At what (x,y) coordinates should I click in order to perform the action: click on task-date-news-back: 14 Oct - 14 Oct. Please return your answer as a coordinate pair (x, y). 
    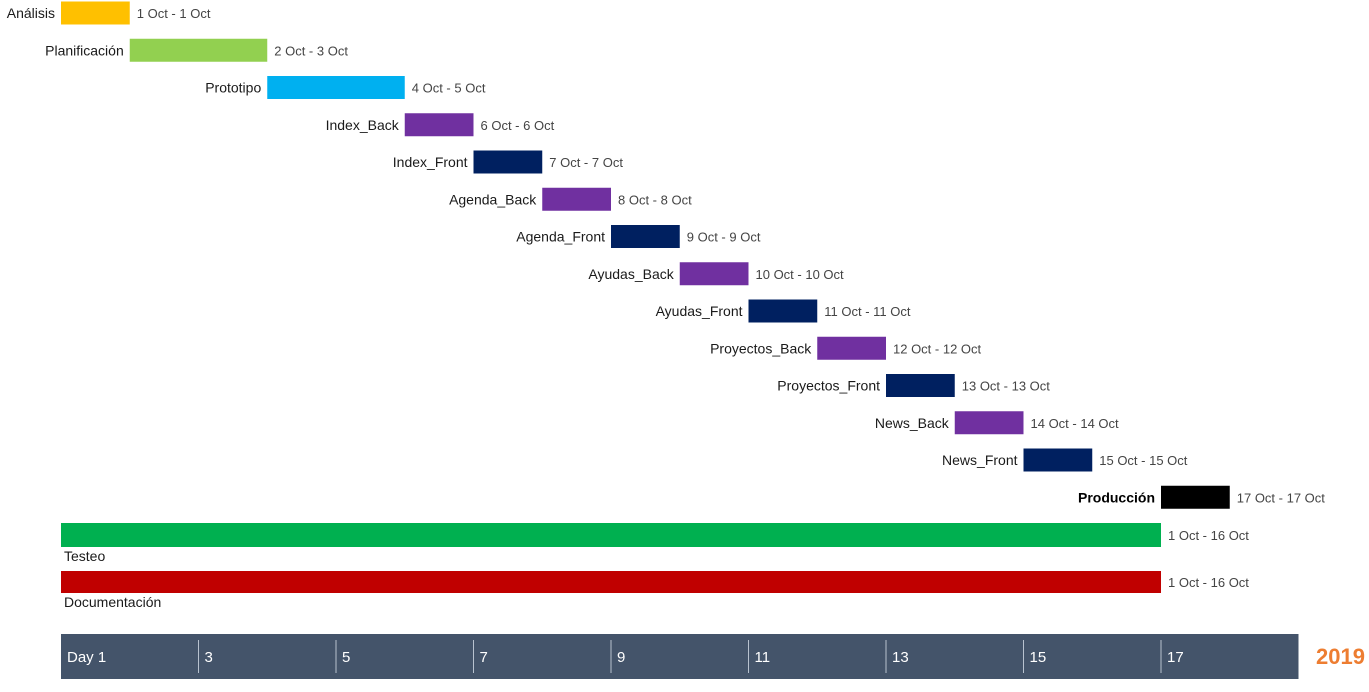
    Looking at the image, I should click on (1075, 423).